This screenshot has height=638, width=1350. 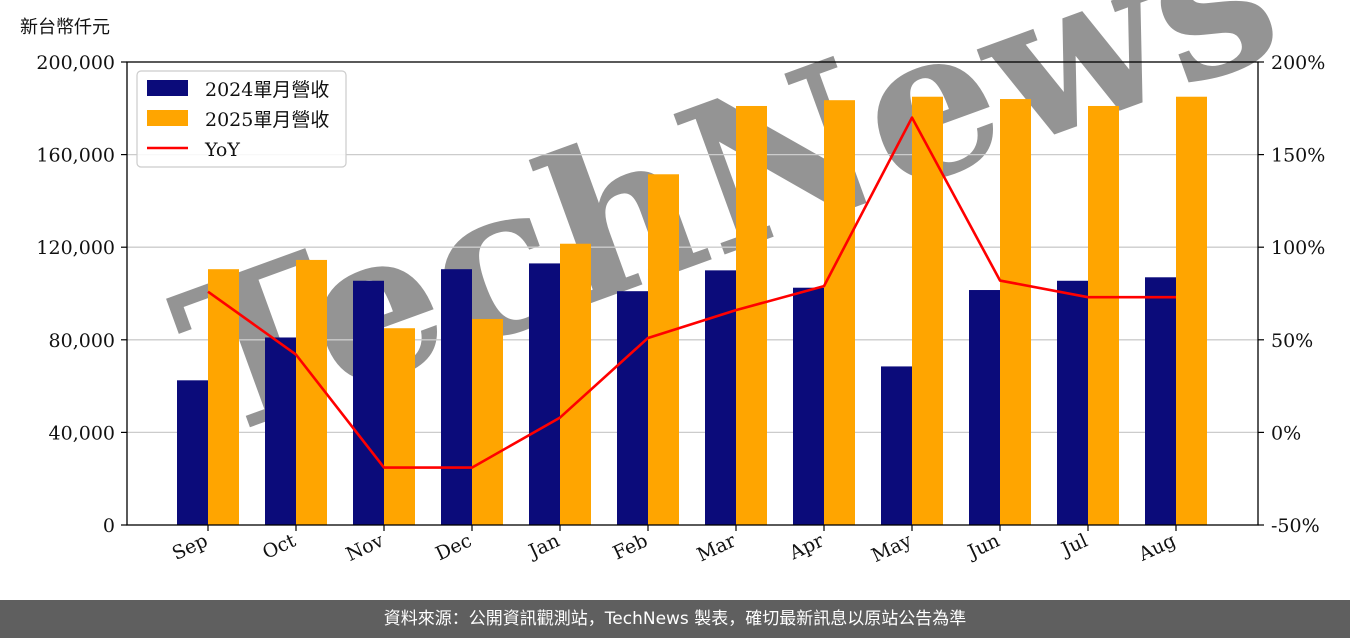 I want to click on legend-box, so click(x=241, y=119).